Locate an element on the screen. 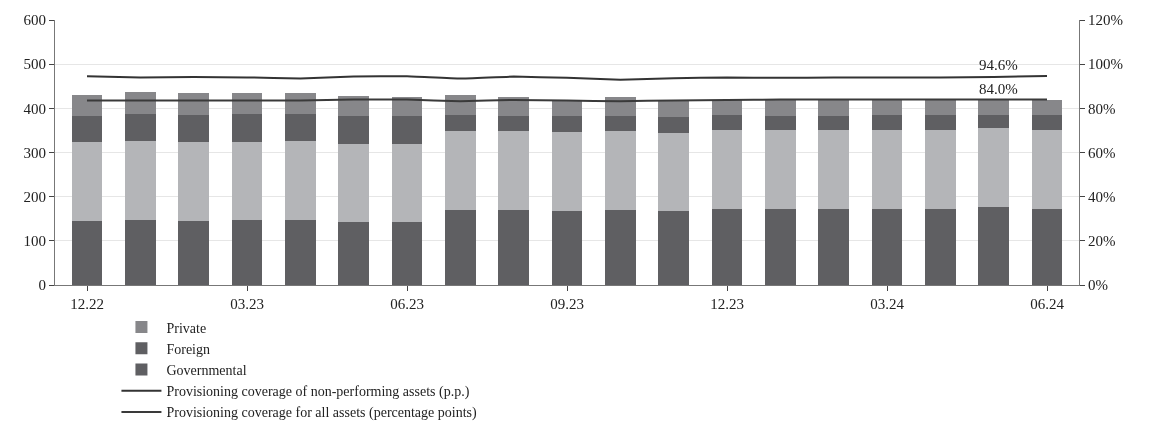 The height and width of the screenshot is (439, 1154). x-tick-label: 03.24 is located at coordinates (887, 304).